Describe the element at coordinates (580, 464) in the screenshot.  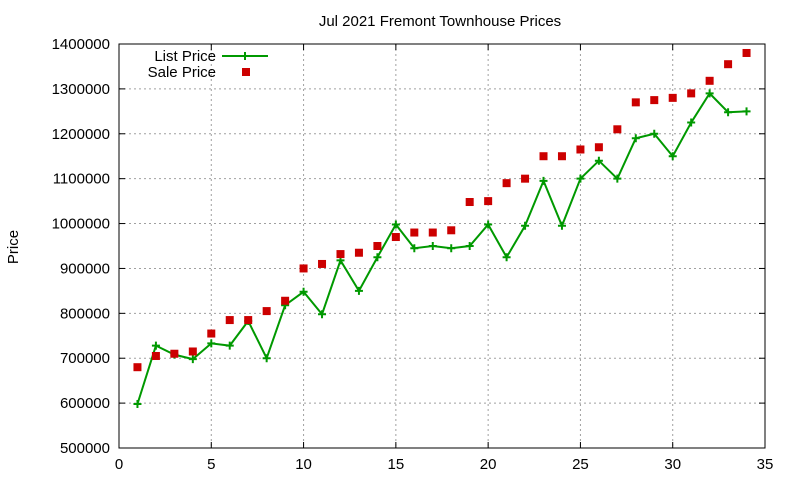
I see `x-tick-label: 25` at that location.